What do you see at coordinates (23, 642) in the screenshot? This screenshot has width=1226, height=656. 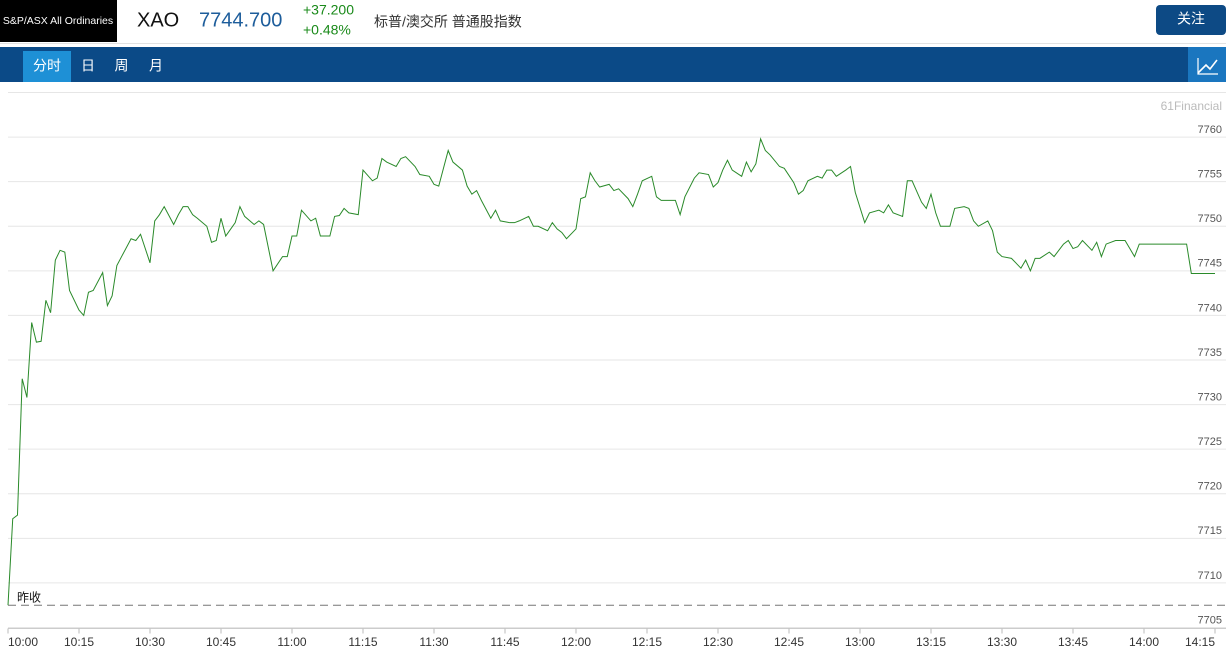 I see `x-tick-label: 10:00` at bounding box center [23, 642].